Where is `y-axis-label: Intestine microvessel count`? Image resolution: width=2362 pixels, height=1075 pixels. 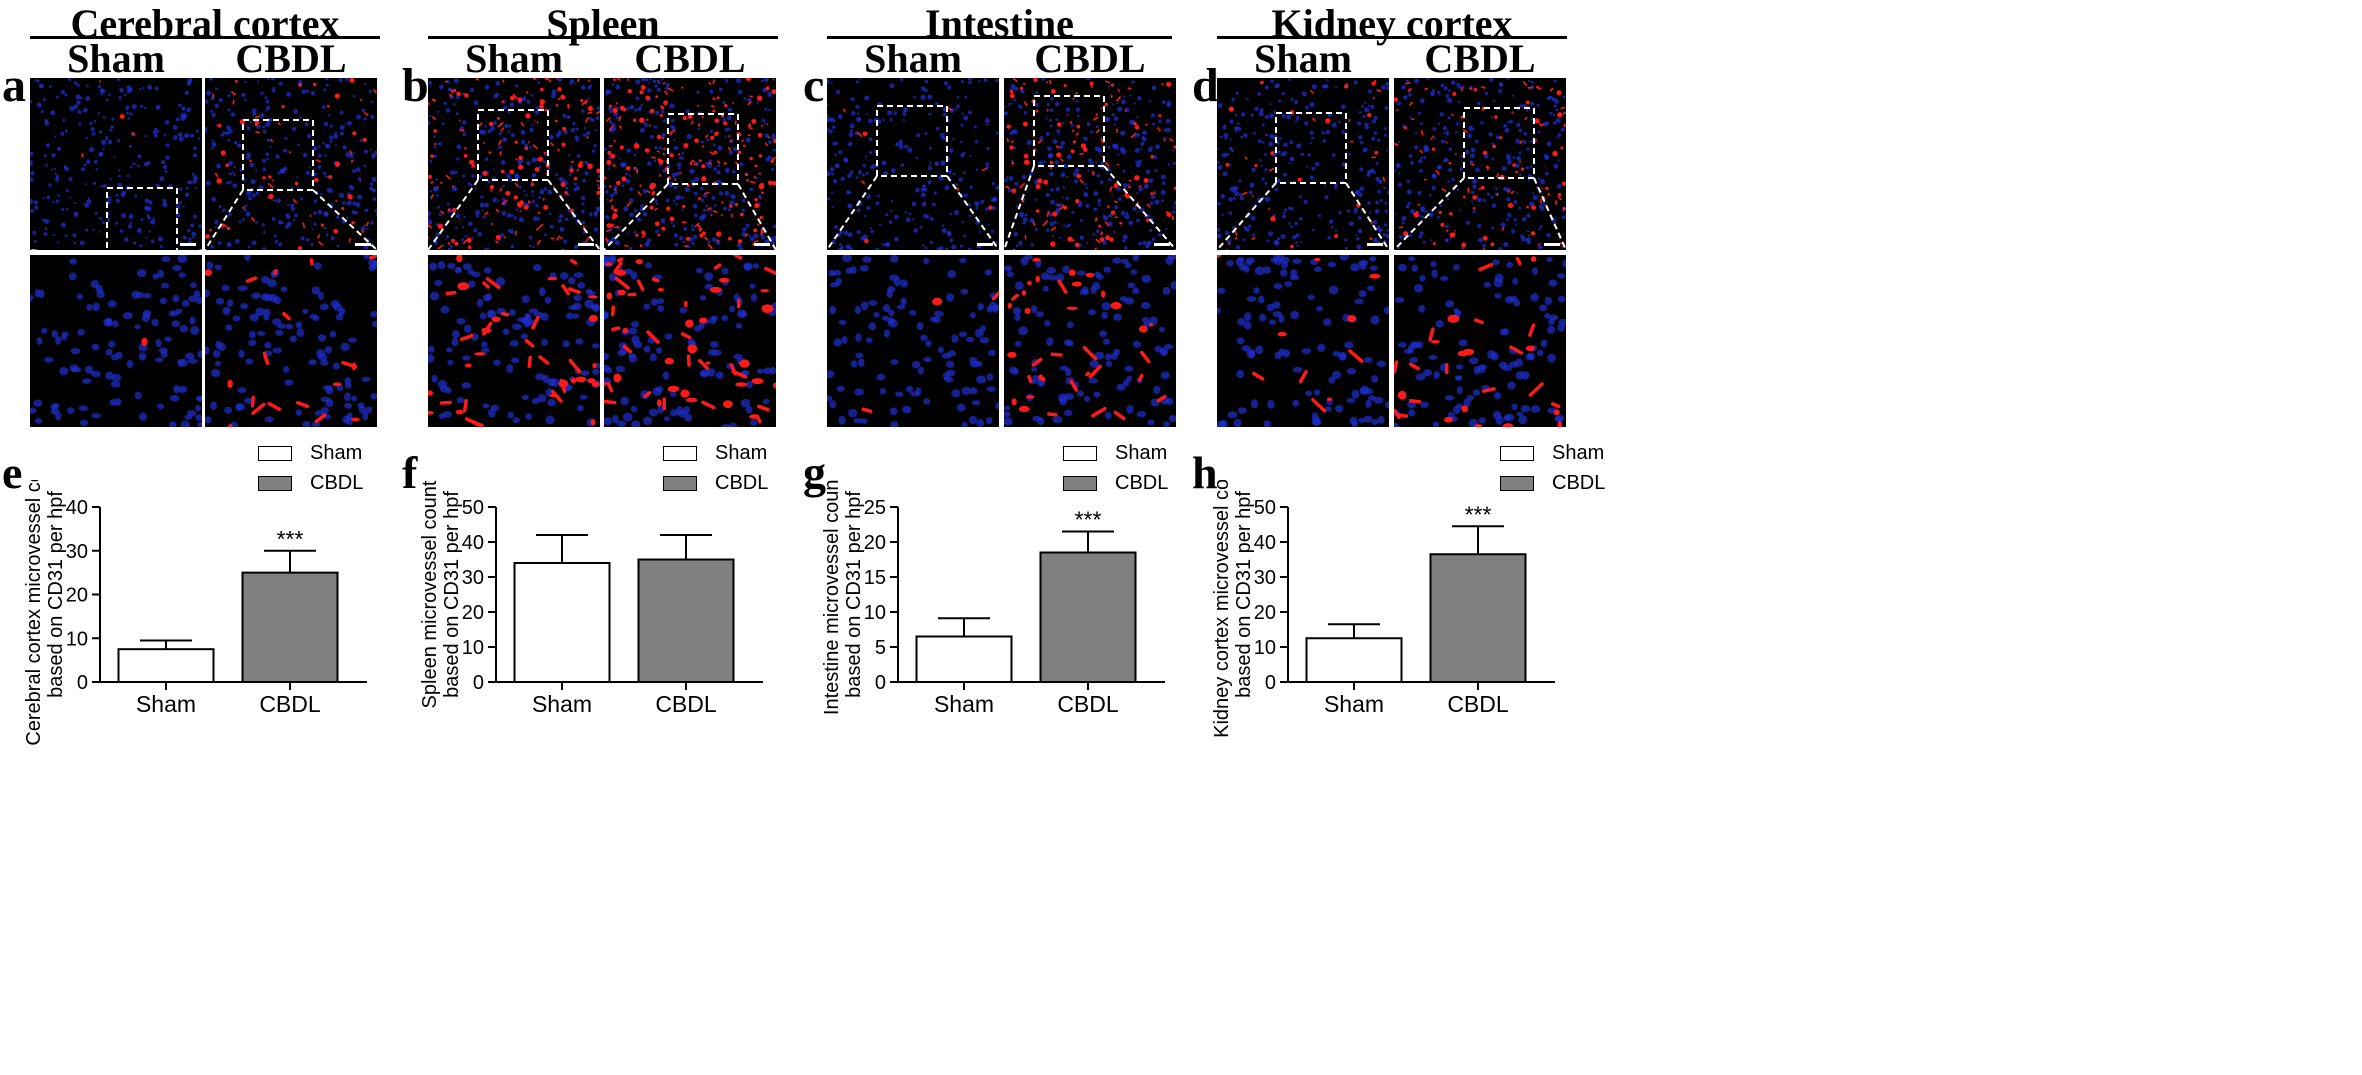 y-axis-label: Intestine microvessel count is located at coordinates (832, 597).